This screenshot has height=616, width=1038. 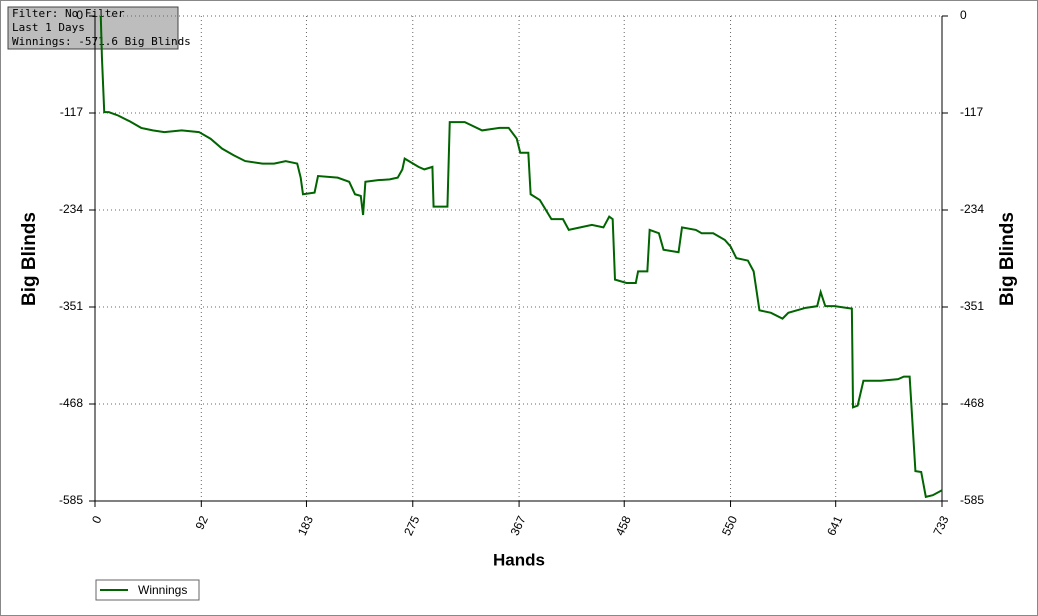 I want to click on y-tick-label: -585, so click(x=71, y=500).